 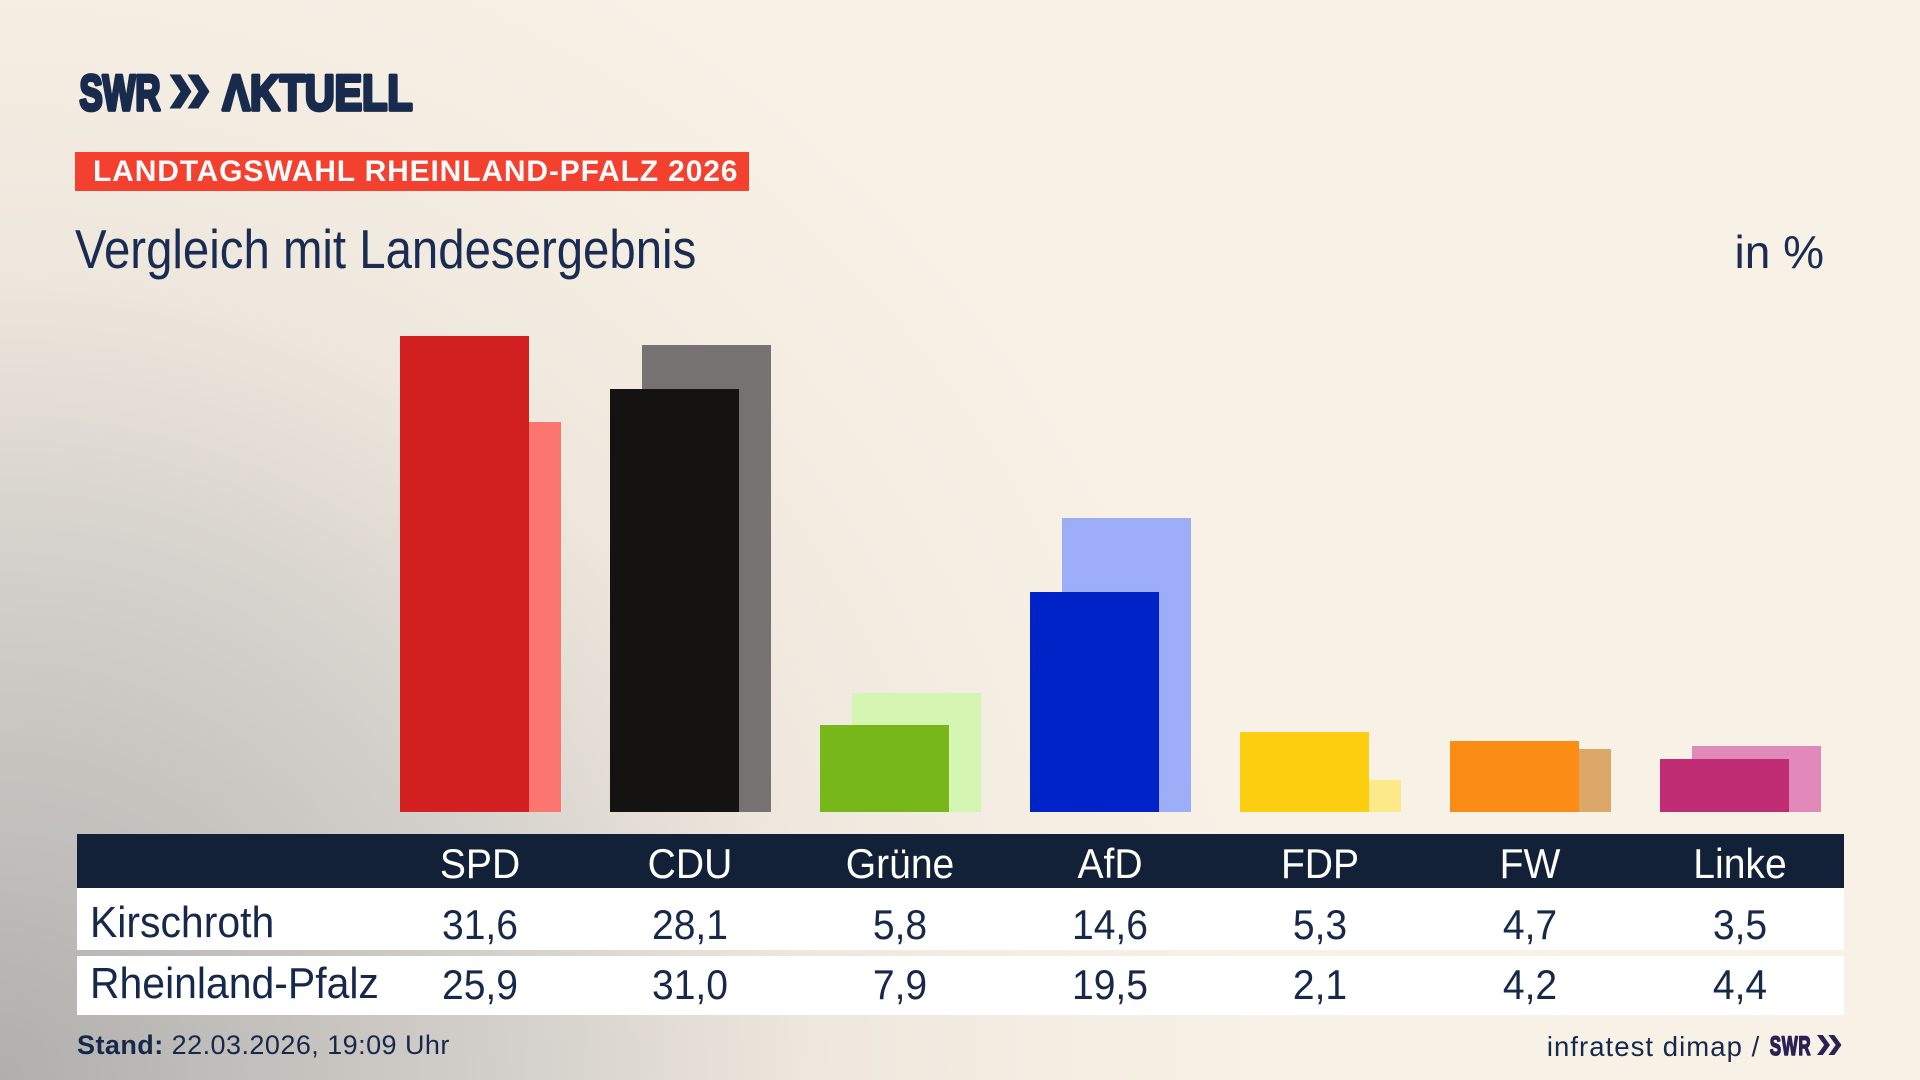 I want to click on svg-text: ΛKTUELL, so click(x=318, y=90).